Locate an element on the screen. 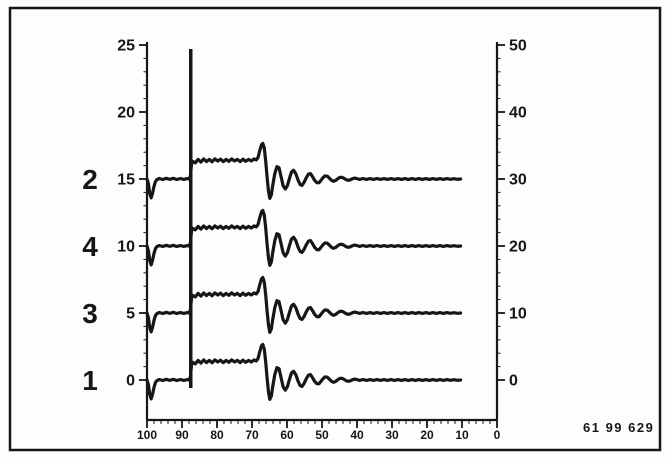  left-axis-tick-label: 15 is located at coordinates (126, 180).